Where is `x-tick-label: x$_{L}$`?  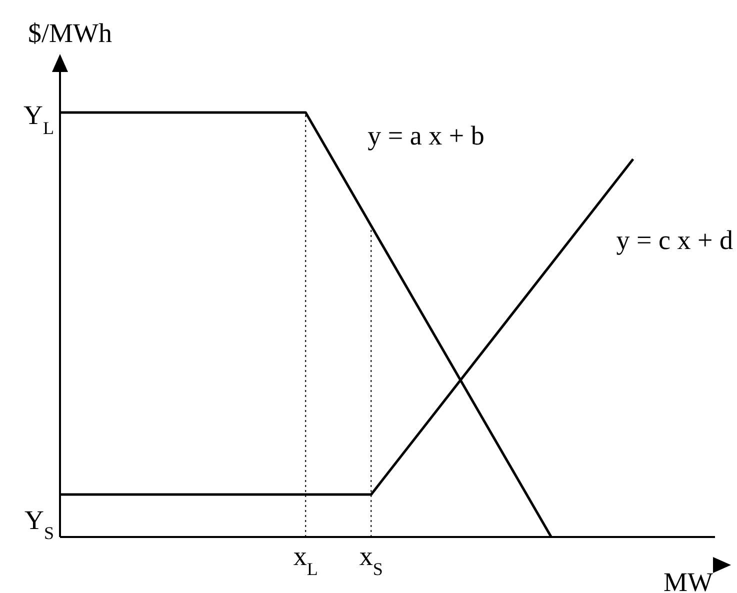 x-tick-label: x$_{L}$ is located at coordinates (305, 560).